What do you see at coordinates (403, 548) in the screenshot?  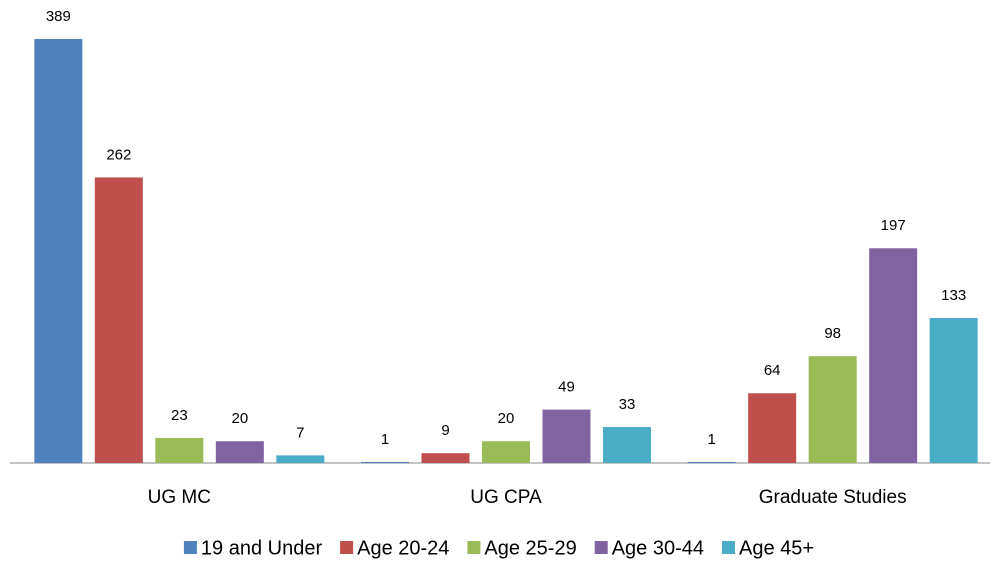 I see `legend-label: Age 20-24` at bounding box center [403, 548].